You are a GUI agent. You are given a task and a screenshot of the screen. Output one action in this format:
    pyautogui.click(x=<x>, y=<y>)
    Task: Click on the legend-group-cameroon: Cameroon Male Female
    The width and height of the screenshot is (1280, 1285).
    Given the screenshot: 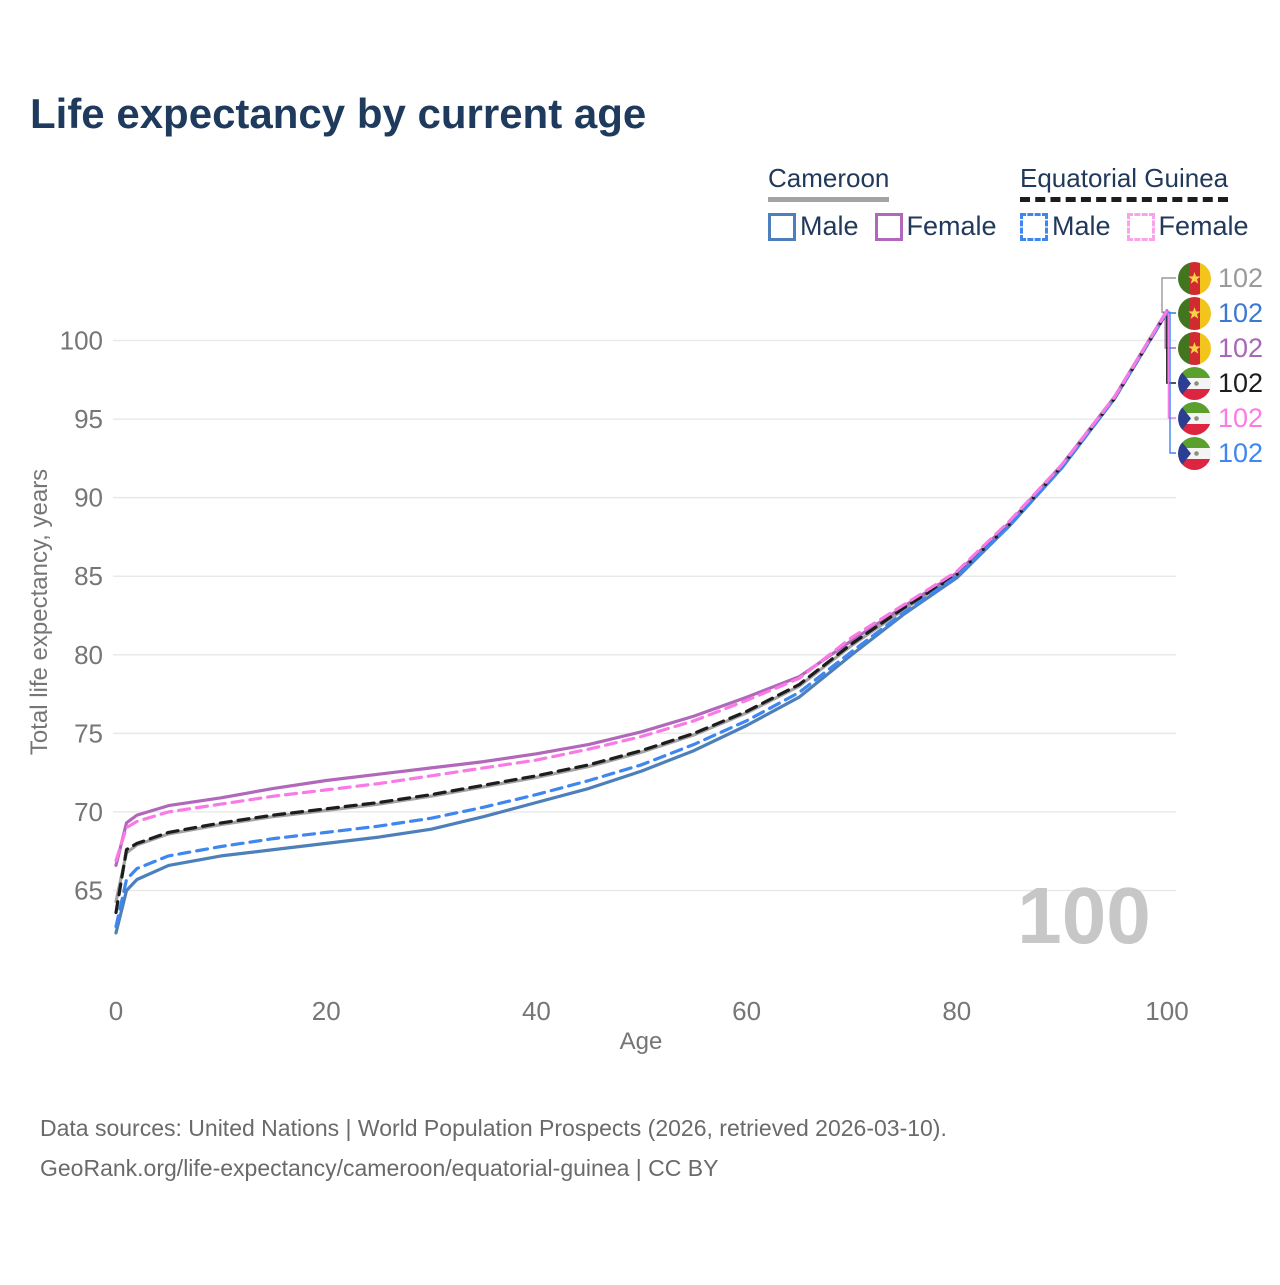 What is the action you would take?
    pyautogui.click(x=890, y=202)
    